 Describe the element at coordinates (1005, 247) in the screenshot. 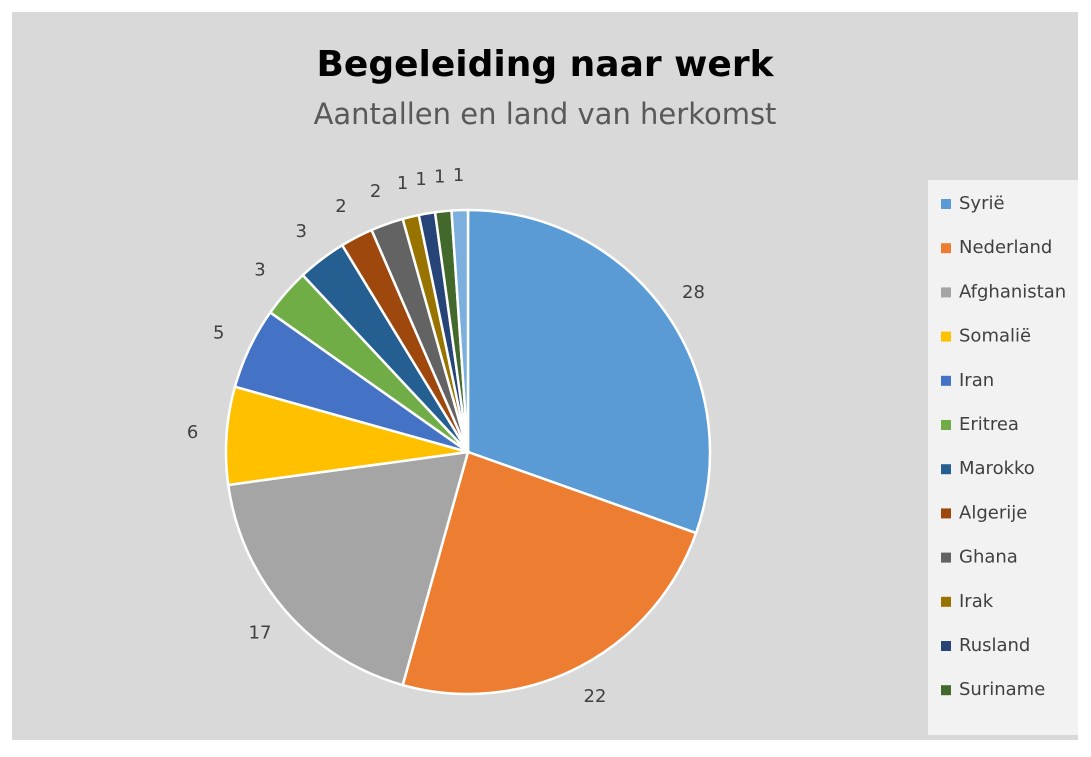

I see `legend-label: Nederland` at that location.